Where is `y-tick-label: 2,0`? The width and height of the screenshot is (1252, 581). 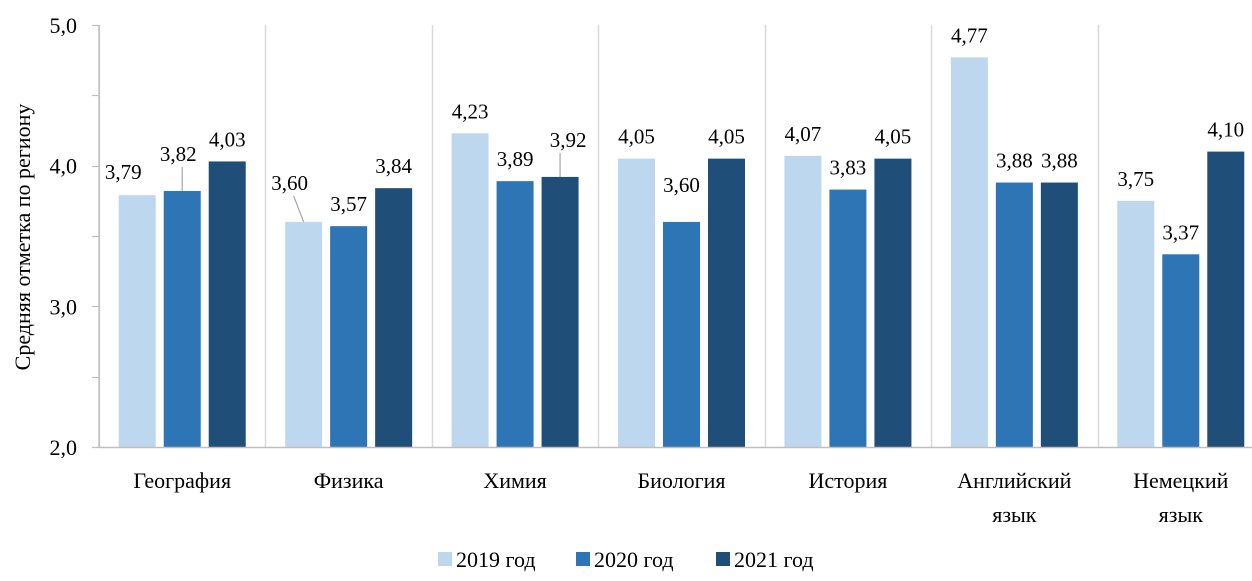 y-tick-label: 2,0 is located at coordinates (64, 447).